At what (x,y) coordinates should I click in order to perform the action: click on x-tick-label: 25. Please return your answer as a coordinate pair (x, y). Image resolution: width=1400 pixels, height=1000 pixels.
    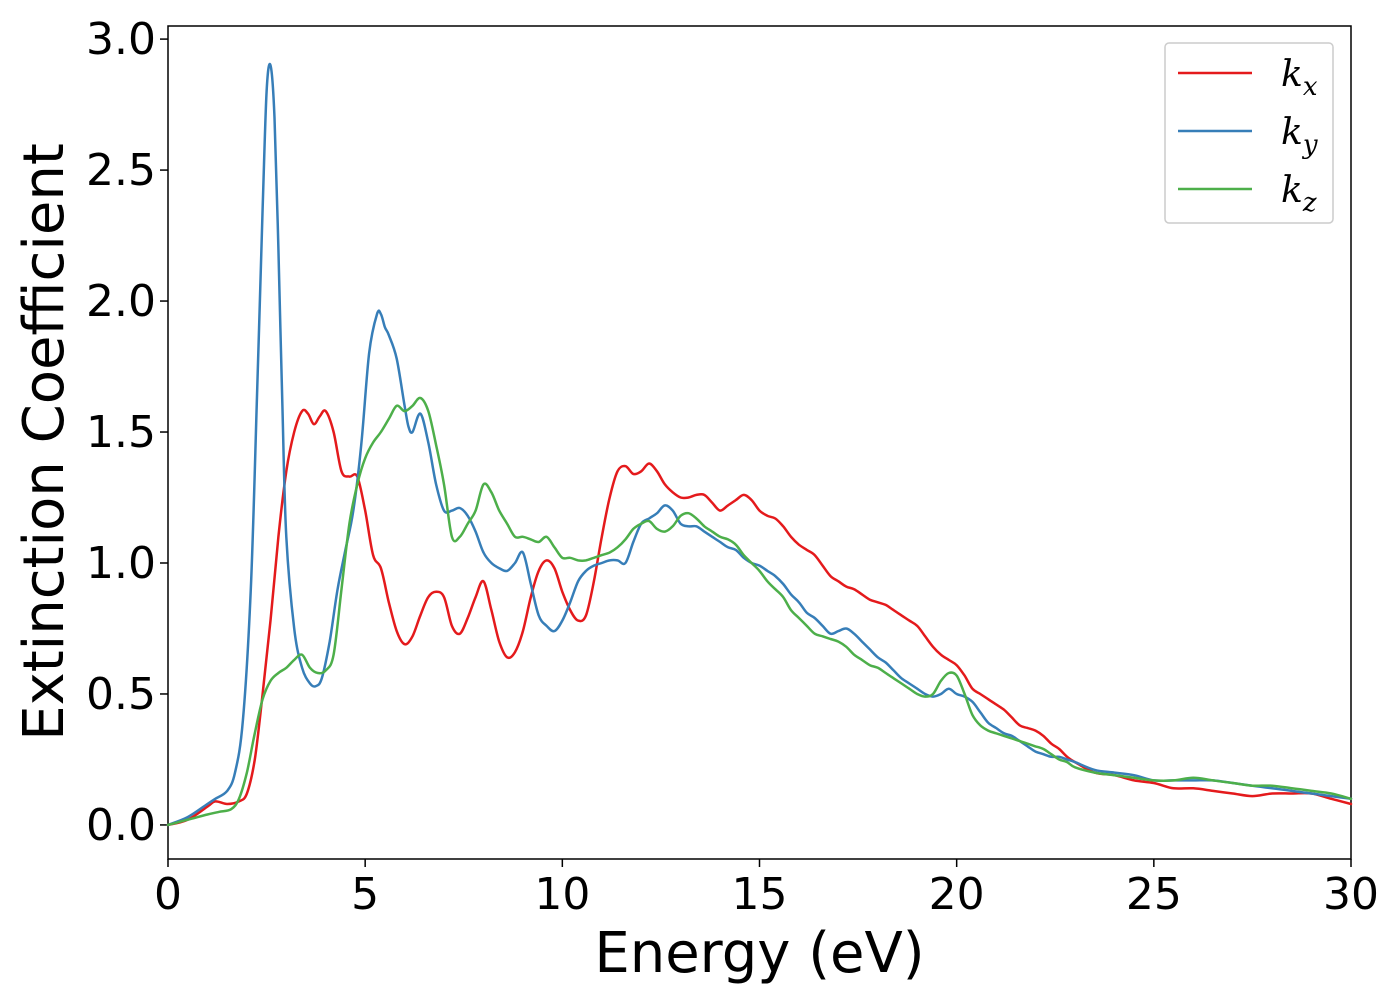
    Looking at the image, I should click on (1154, 894).